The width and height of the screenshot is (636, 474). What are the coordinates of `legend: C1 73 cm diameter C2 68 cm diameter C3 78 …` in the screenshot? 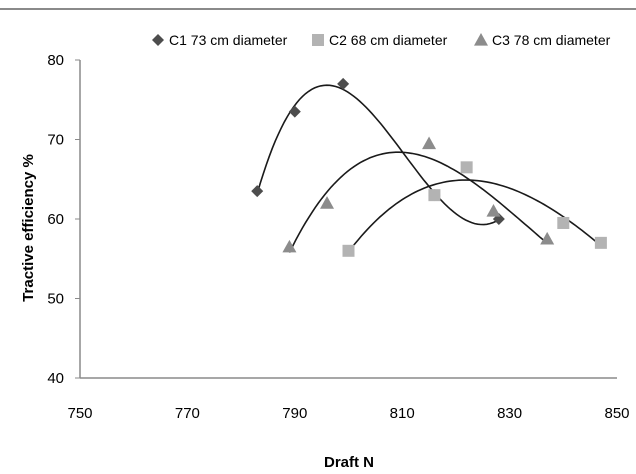 It's located at (381, 40).